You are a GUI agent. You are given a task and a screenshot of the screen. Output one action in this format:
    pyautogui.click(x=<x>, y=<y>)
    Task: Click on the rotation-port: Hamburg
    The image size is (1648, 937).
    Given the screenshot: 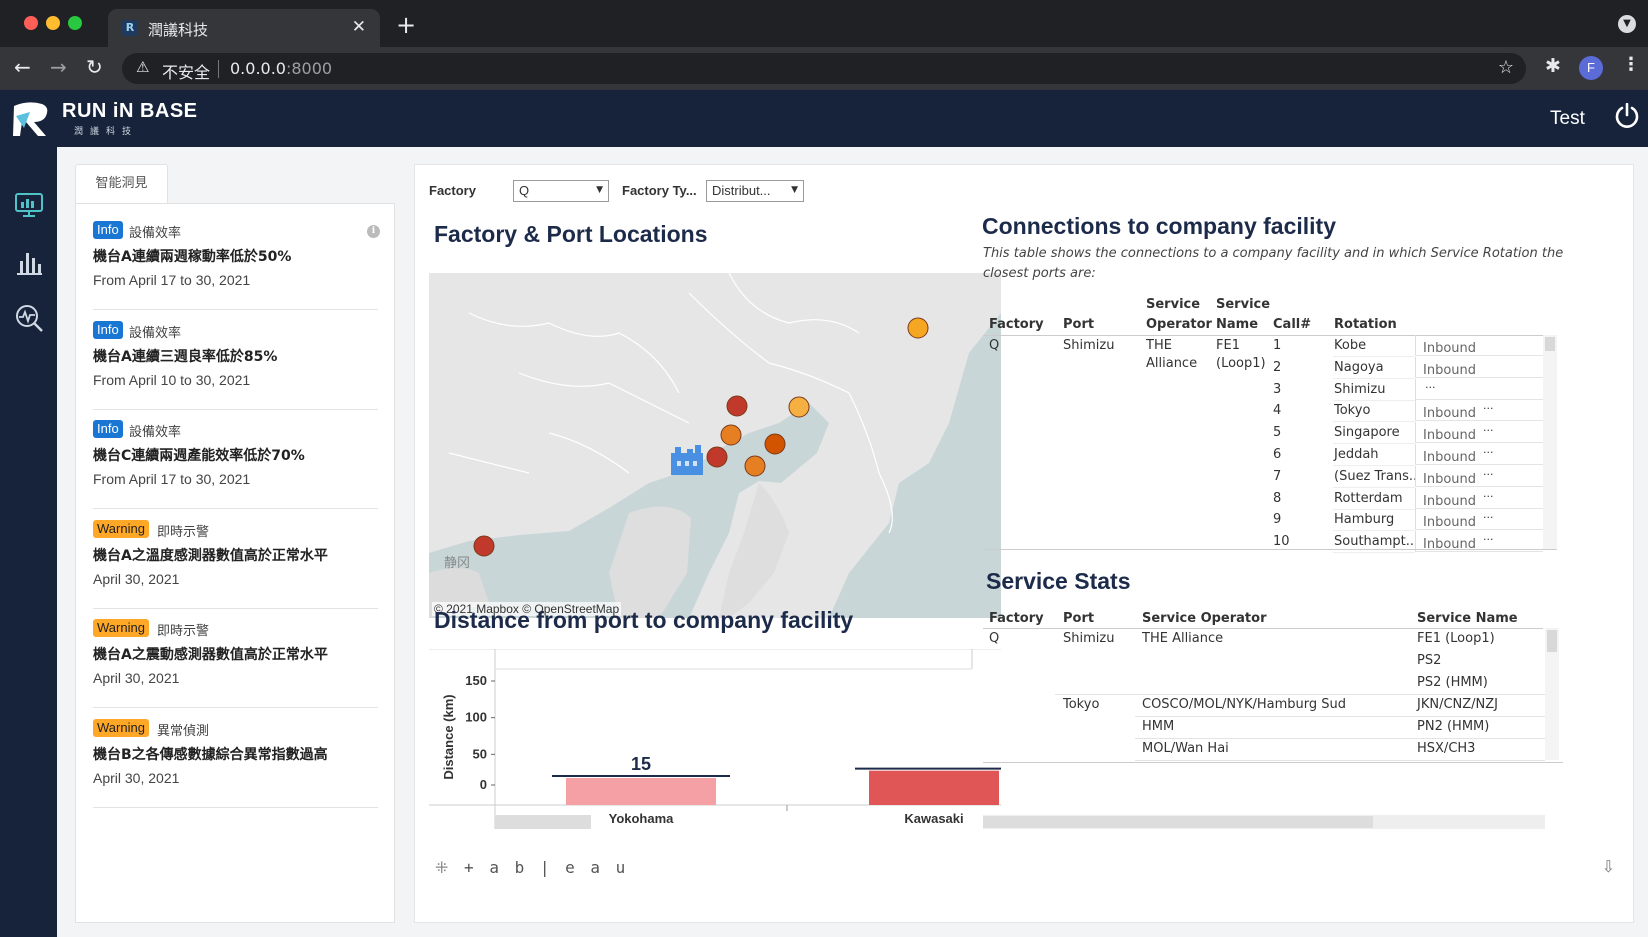 What is the action you would take?
    pyautogui.click(x=1364, y=520)
    